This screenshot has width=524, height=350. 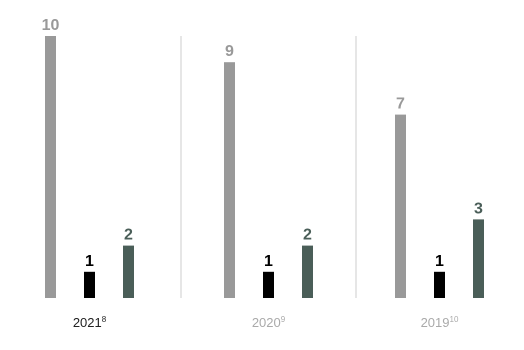 I want to click on category-year-2020: 2020, so click(x=266, y=322).